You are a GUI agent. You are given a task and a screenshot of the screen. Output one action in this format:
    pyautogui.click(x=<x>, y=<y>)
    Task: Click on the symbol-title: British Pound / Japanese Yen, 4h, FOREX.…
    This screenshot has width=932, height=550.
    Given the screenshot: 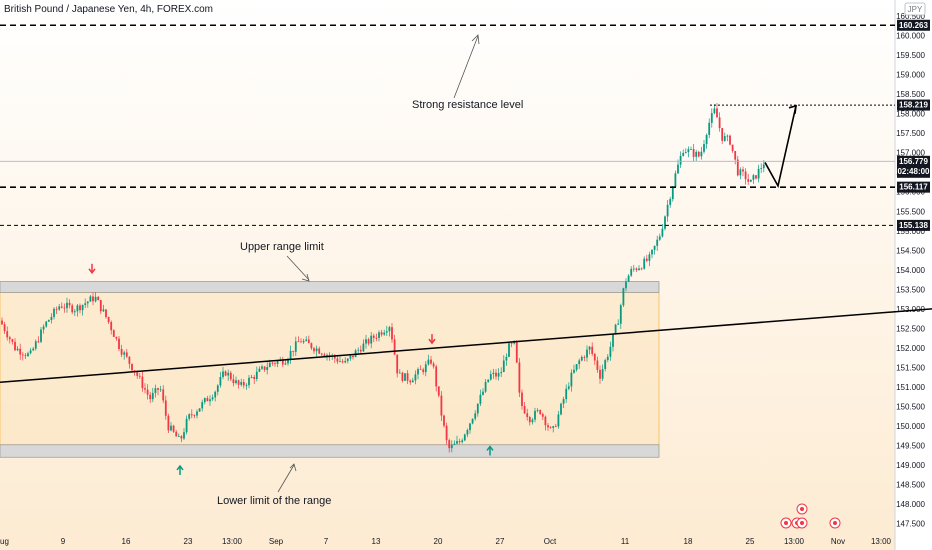 What is the action you would take?
    pyautogui.click(x=109, y=9)
    